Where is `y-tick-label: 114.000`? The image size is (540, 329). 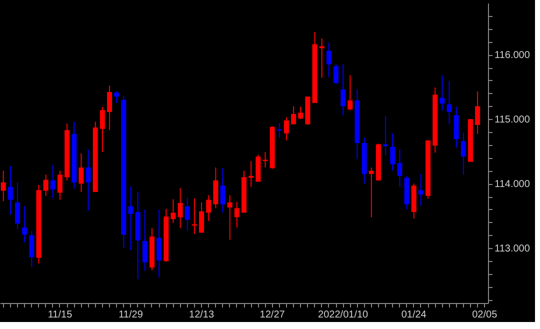 y-tick-label: 114.000 is located at coordinates (512, 184).